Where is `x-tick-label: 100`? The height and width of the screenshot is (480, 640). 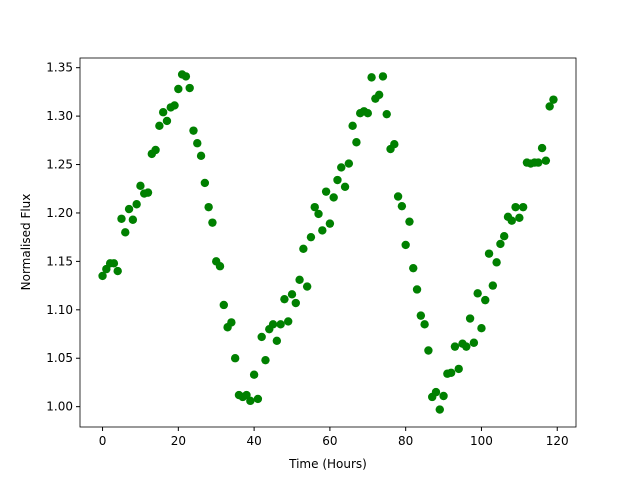 x-tick-label: 100 is located at coordinates (481, 441).